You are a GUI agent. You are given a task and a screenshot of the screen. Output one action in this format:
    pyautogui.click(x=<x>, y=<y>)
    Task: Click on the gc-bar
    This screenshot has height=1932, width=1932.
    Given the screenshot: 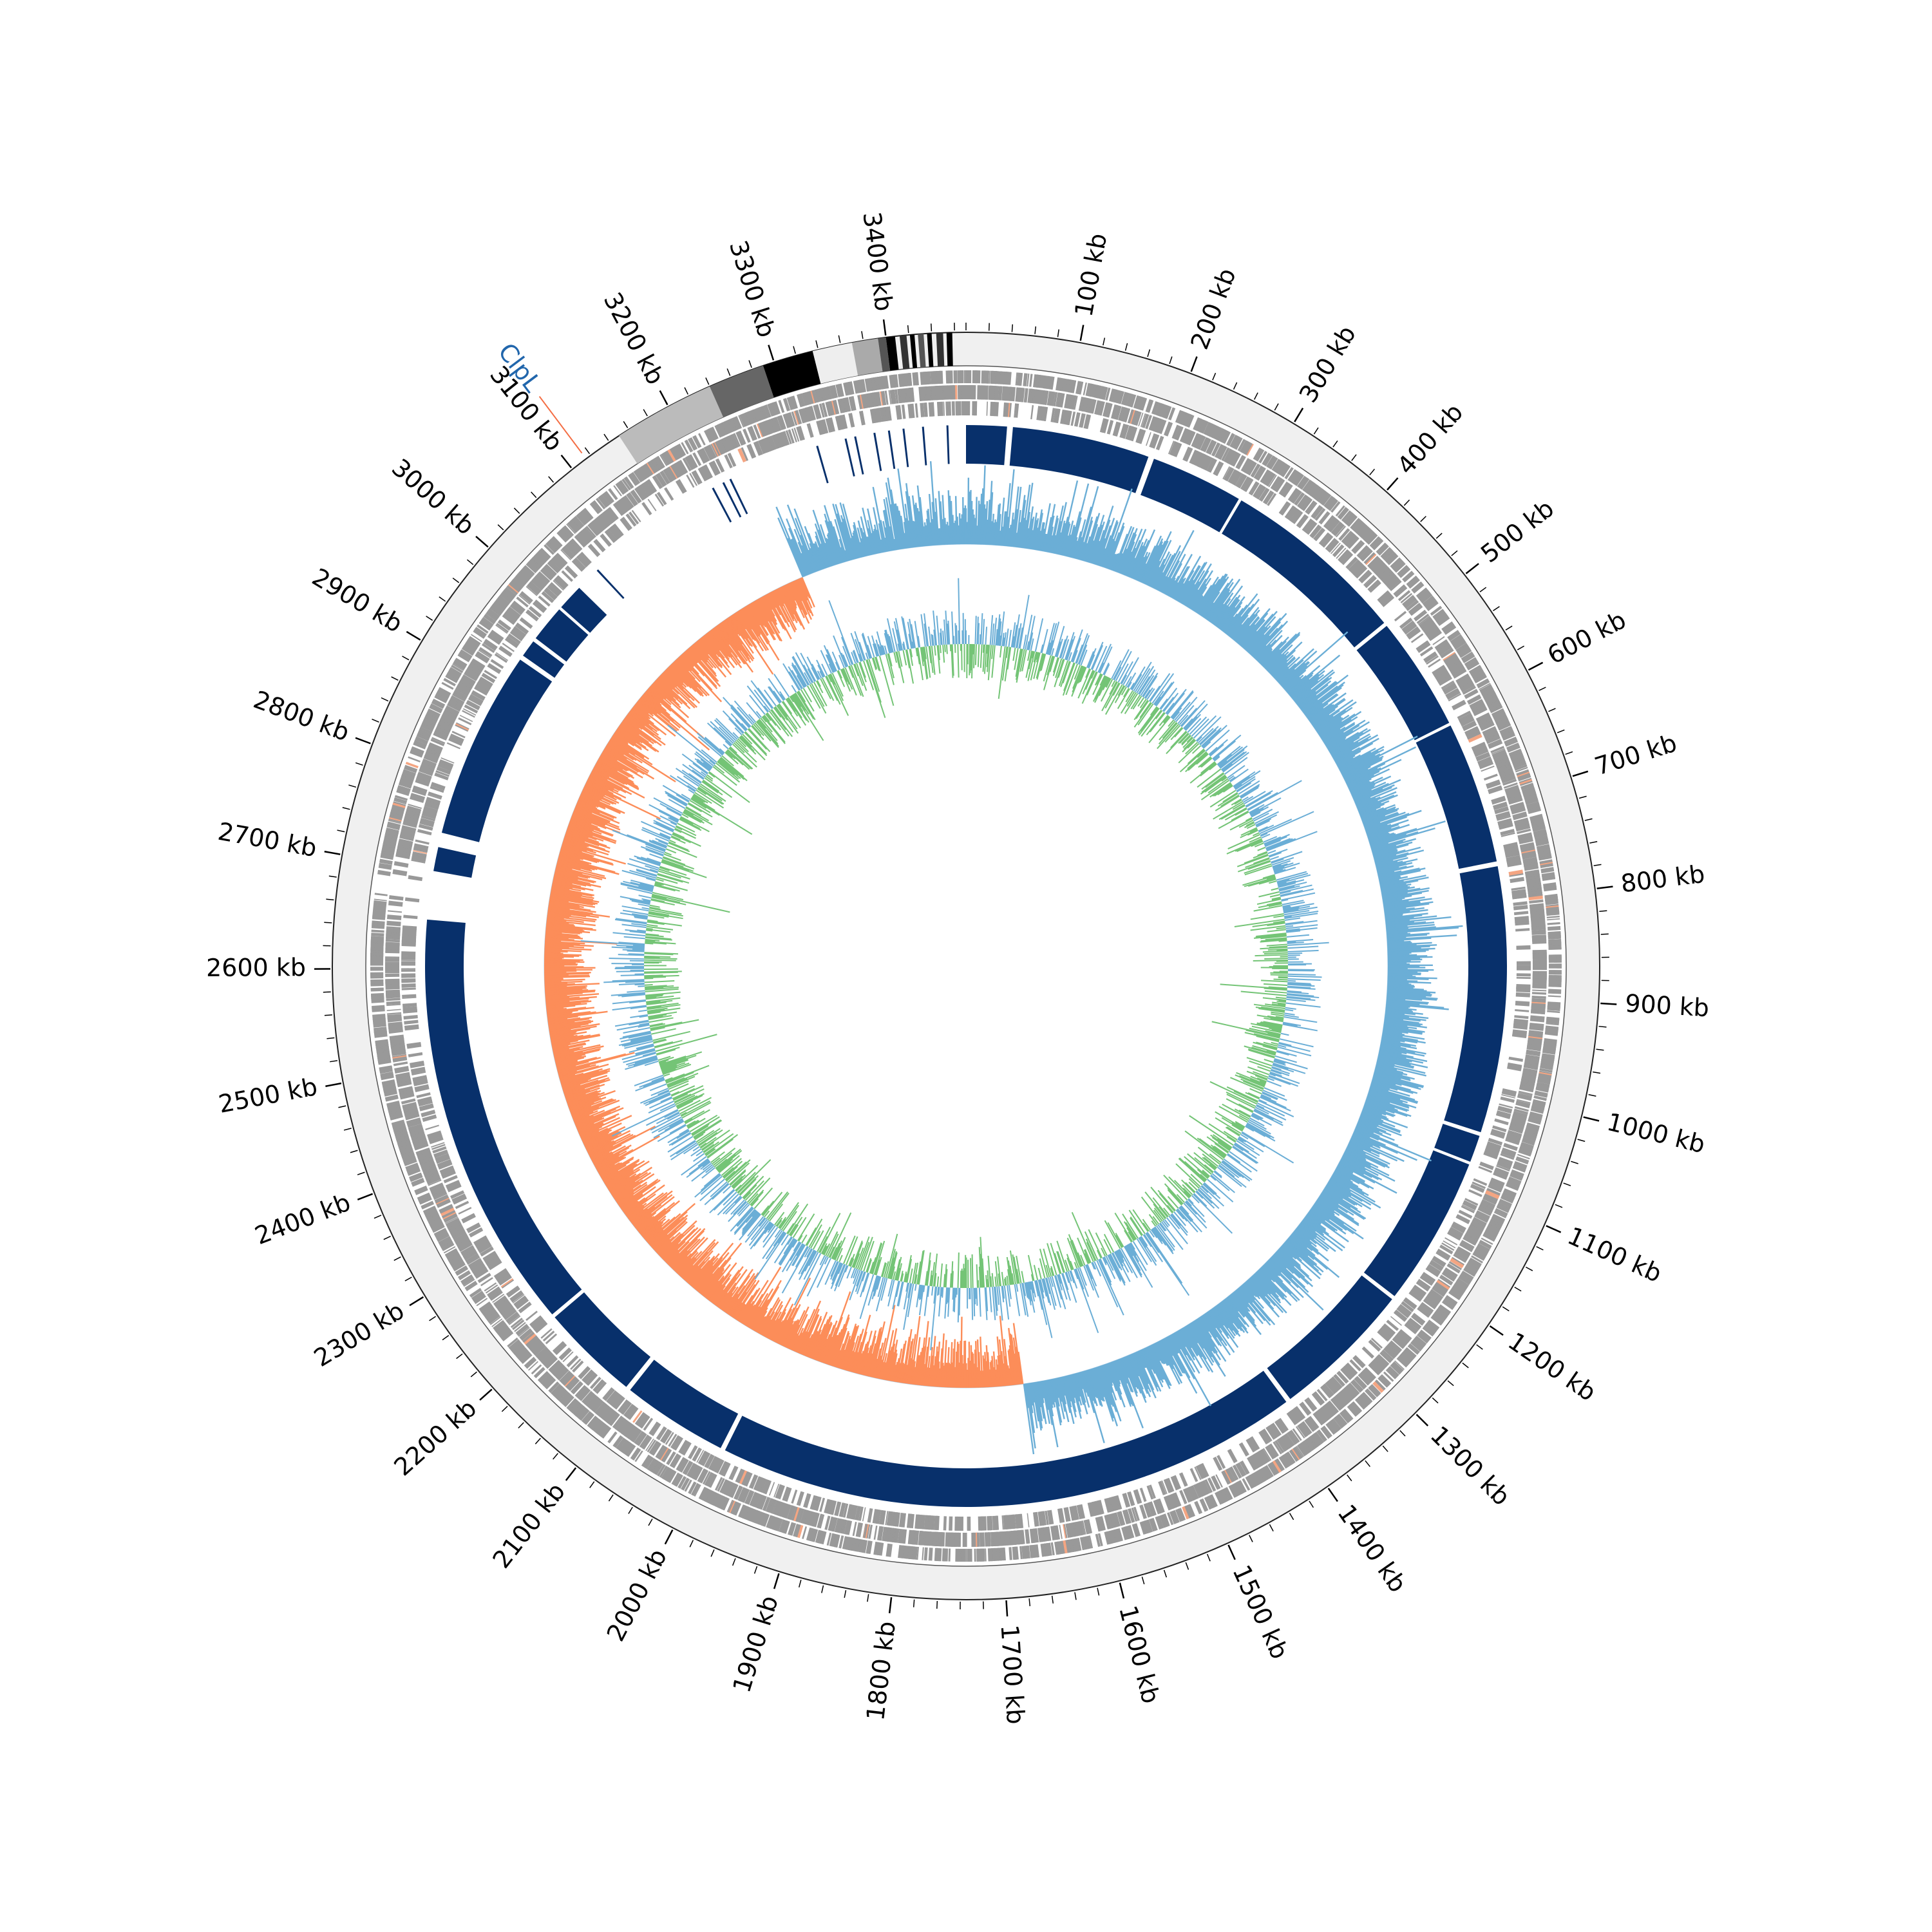 What is the action you would take?
    pyautogui.click(x=969, y=511)
    